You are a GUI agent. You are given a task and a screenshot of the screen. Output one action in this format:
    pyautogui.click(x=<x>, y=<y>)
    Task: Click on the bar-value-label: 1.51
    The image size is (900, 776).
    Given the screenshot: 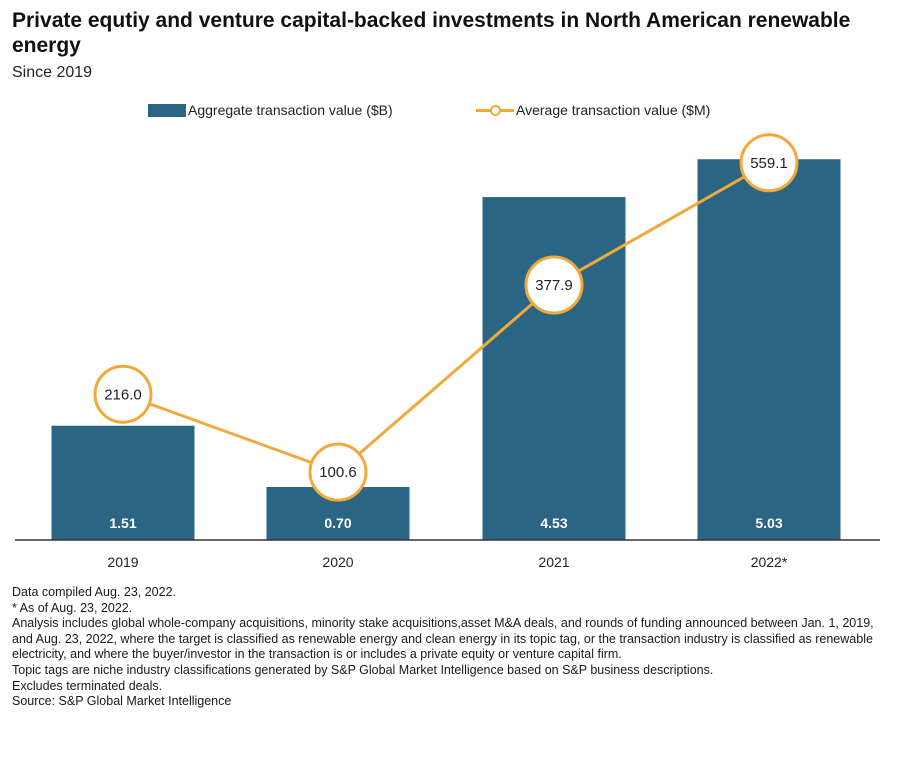 What is the action you would take?
    pyautogui.click(x=122, y=523)
    